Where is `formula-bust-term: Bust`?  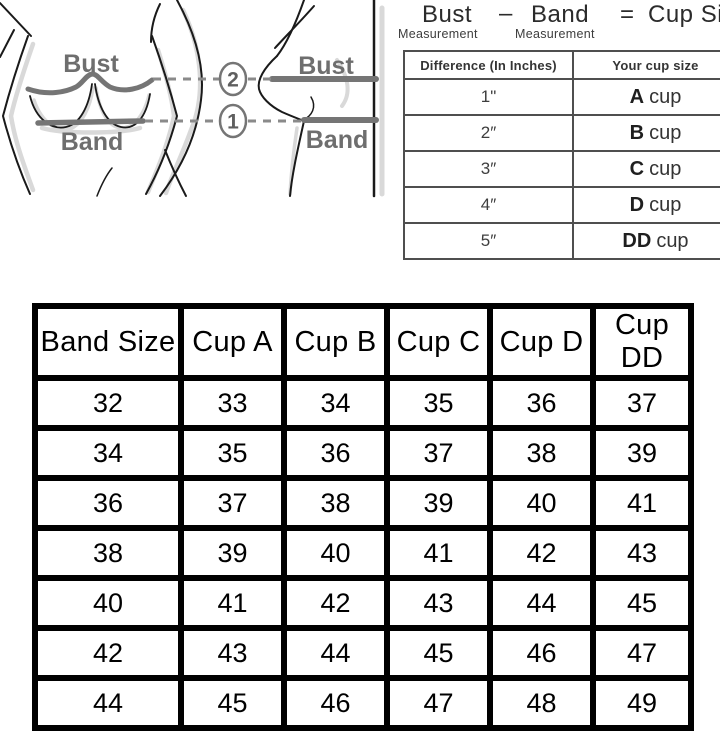 formula-bust-term: Bust is located at coordinates (447, 14).